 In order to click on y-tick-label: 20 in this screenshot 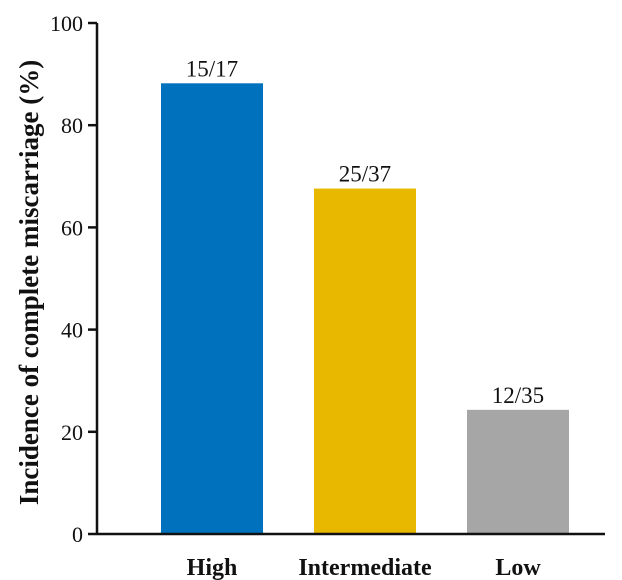, I will do `click(72, 432)`.